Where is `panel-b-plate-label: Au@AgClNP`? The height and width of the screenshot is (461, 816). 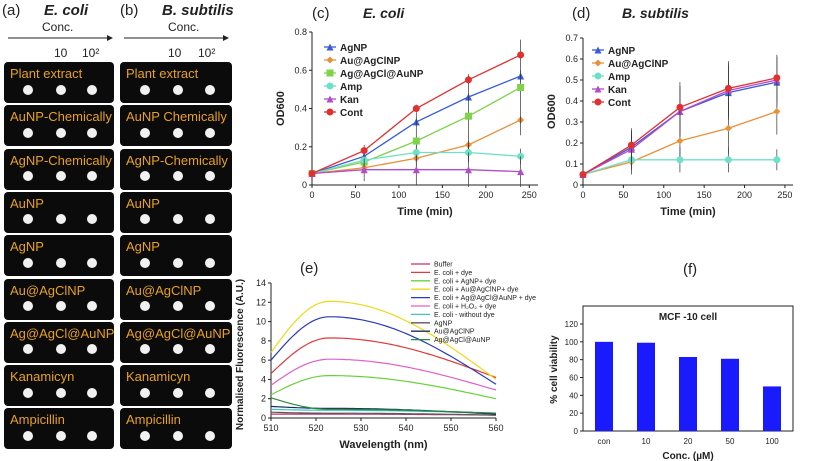 panel-b-plate-label: Au@AgClNP is located at coordinates (164, 290).